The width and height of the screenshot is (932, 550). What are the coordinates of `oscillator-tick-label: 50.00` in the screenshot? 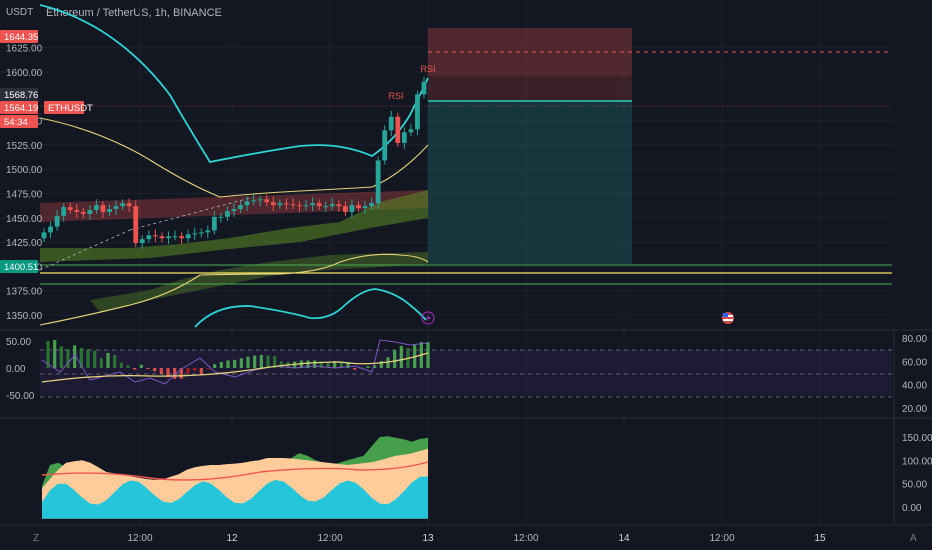 It's located at (18, 342).